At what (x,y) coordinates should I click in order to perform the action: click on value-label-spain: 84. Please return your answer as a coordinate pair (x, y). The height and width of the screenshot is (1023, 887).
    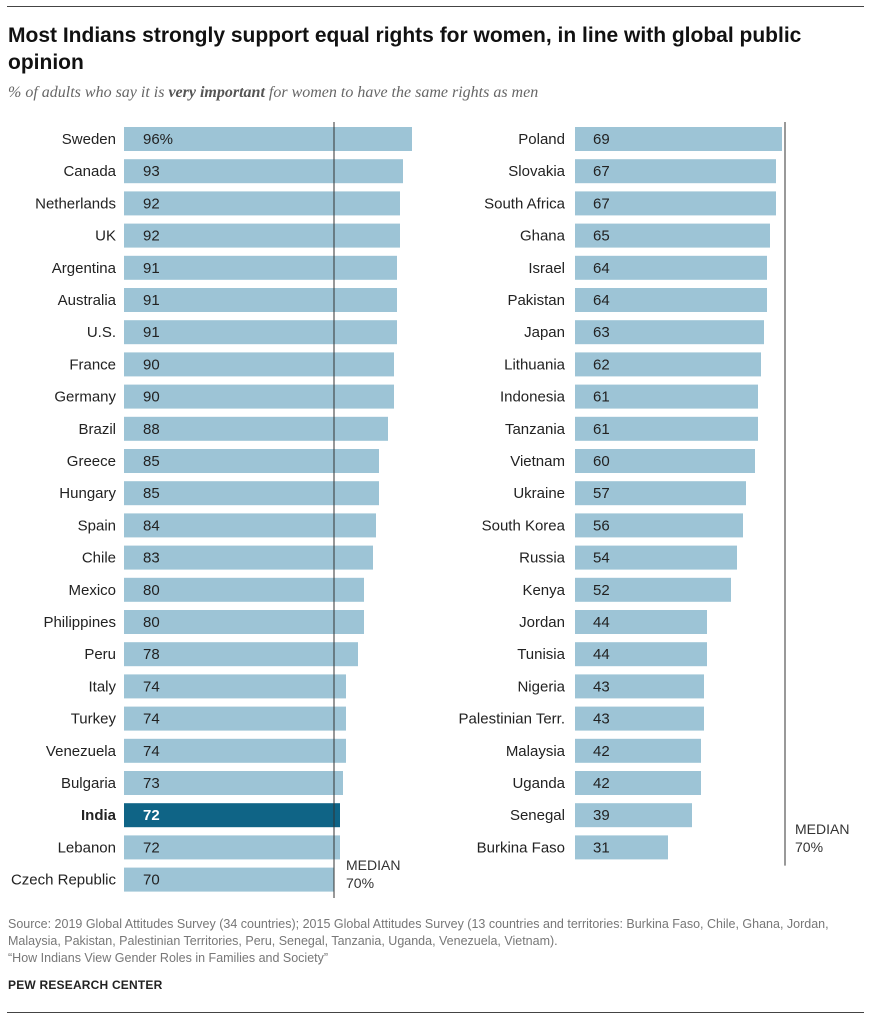
    Looking at the image, I should click on (151, 525).